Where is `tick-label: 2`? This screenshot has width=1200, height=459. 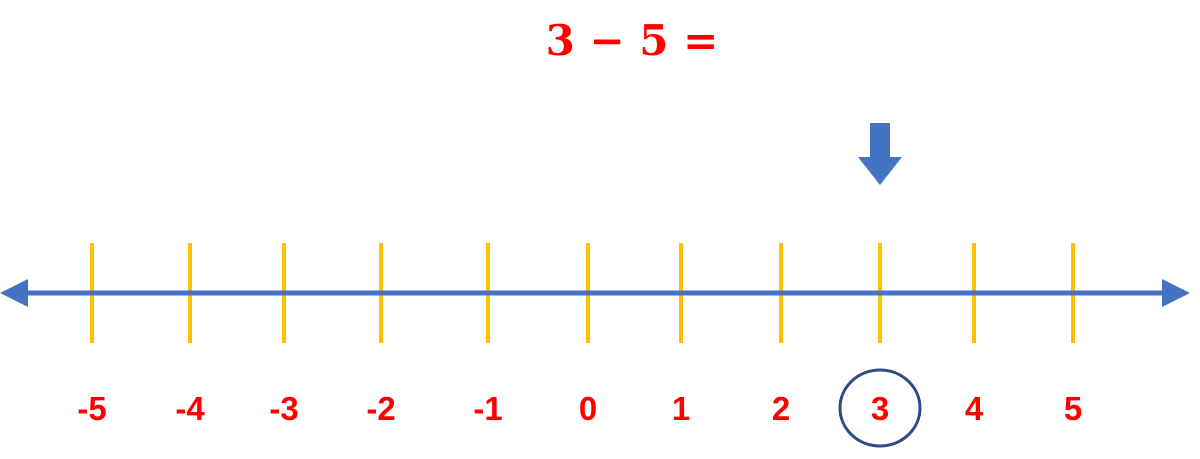
tick-label: 2 is located at coordinates (781, 408).